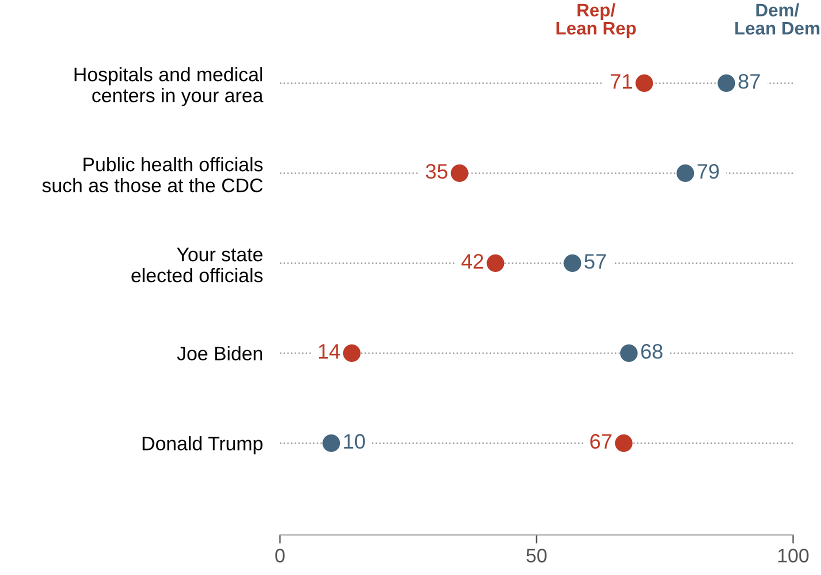  What do you see at coordinates (651, 351) in the screenshot?
I see `data-label: 68` at bounding box center [651, 351].